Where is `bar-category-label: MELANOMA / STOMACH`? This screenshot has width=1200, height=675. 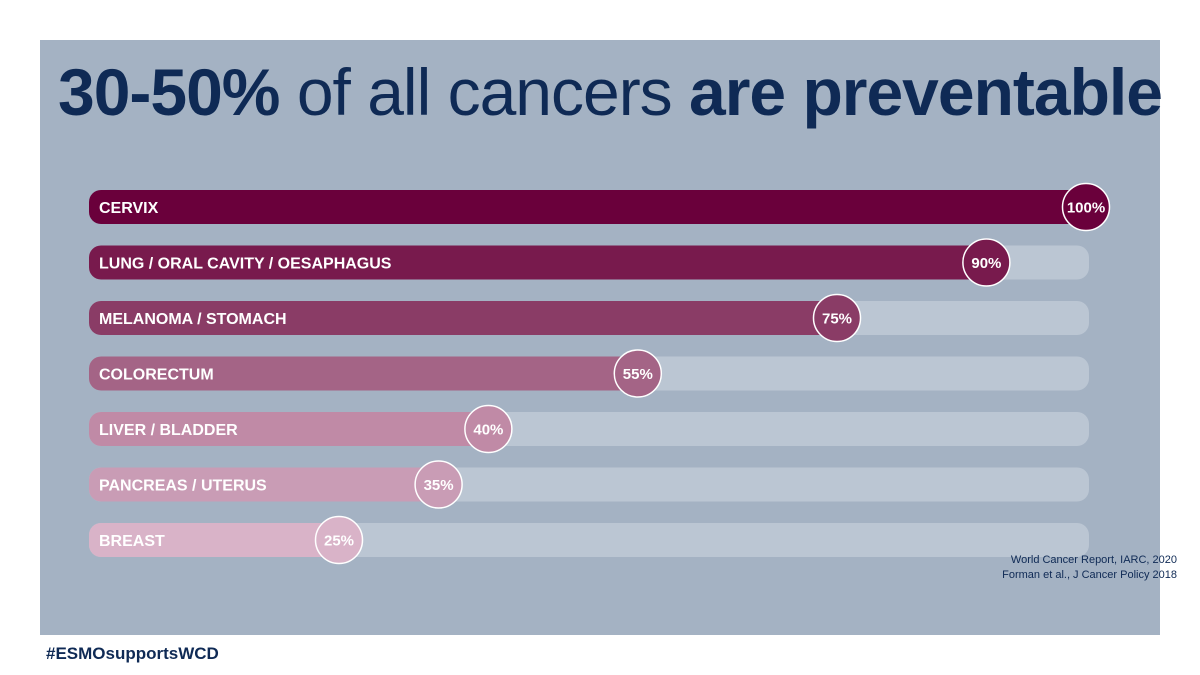 bar-category-label: MELANOMA / STOMACH is located at coordinates (193, 319).